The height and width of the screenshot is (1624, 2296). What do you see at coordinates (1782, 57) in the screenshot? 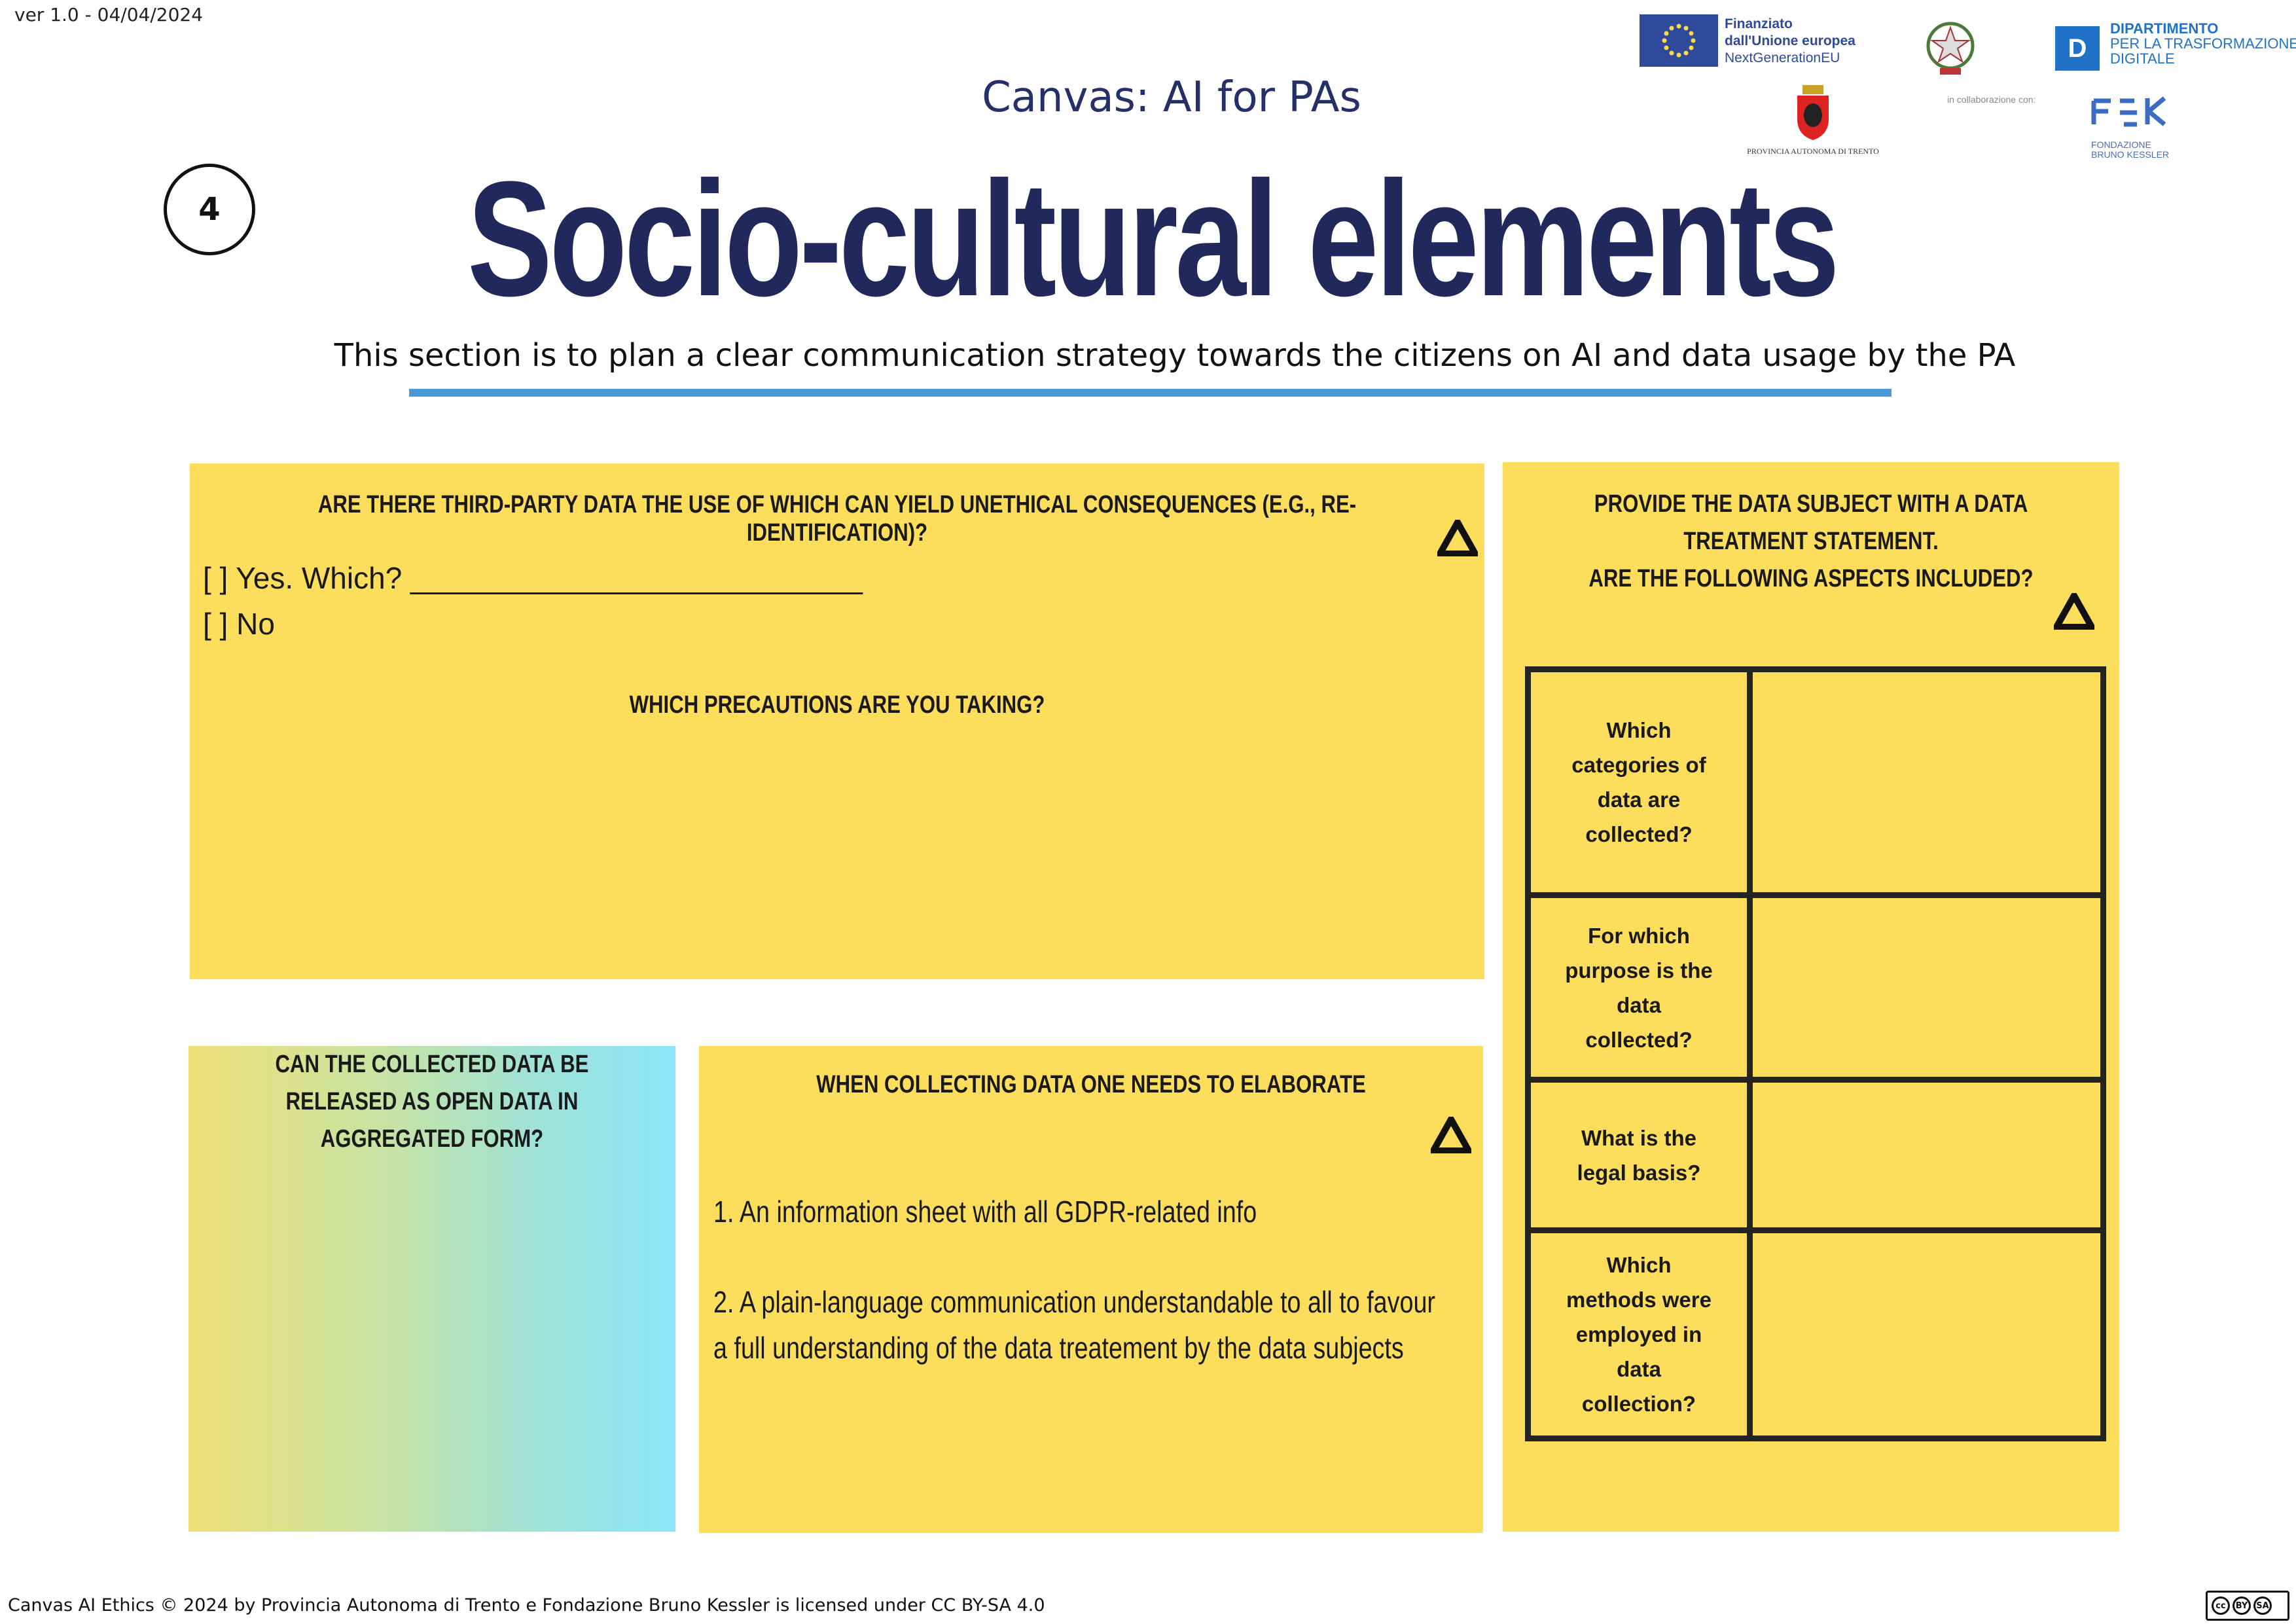
I see `eu-logo-line3: NextGenerationEU` at bounding box center [1782, 57].